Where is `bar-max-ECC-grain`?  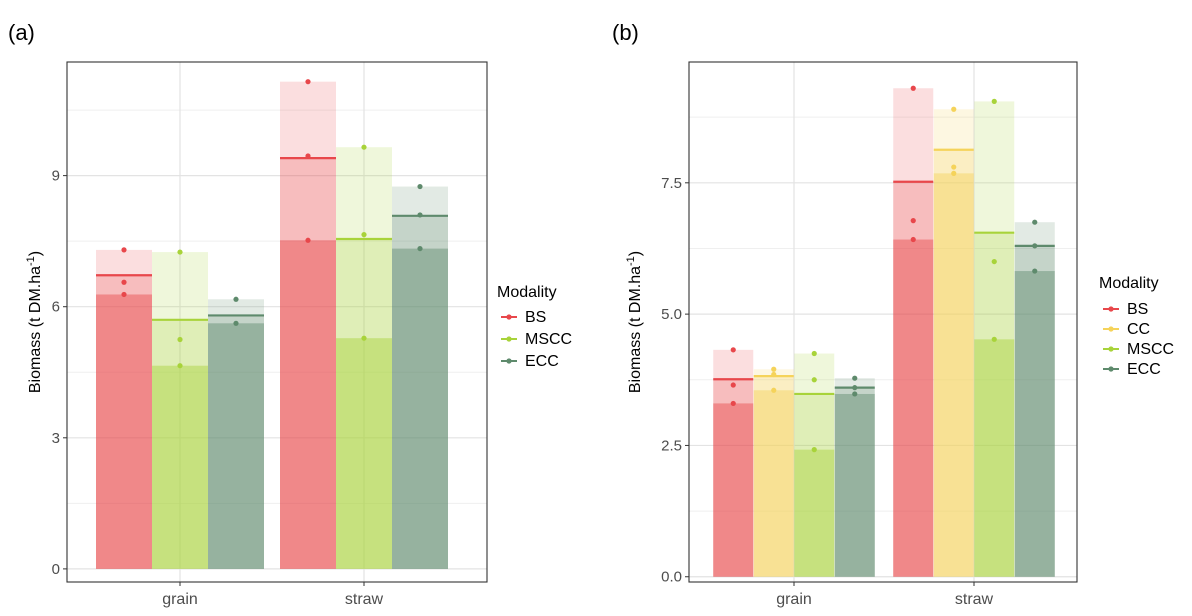 bar-max-ECC-grain is located at coordinates (236, 434).